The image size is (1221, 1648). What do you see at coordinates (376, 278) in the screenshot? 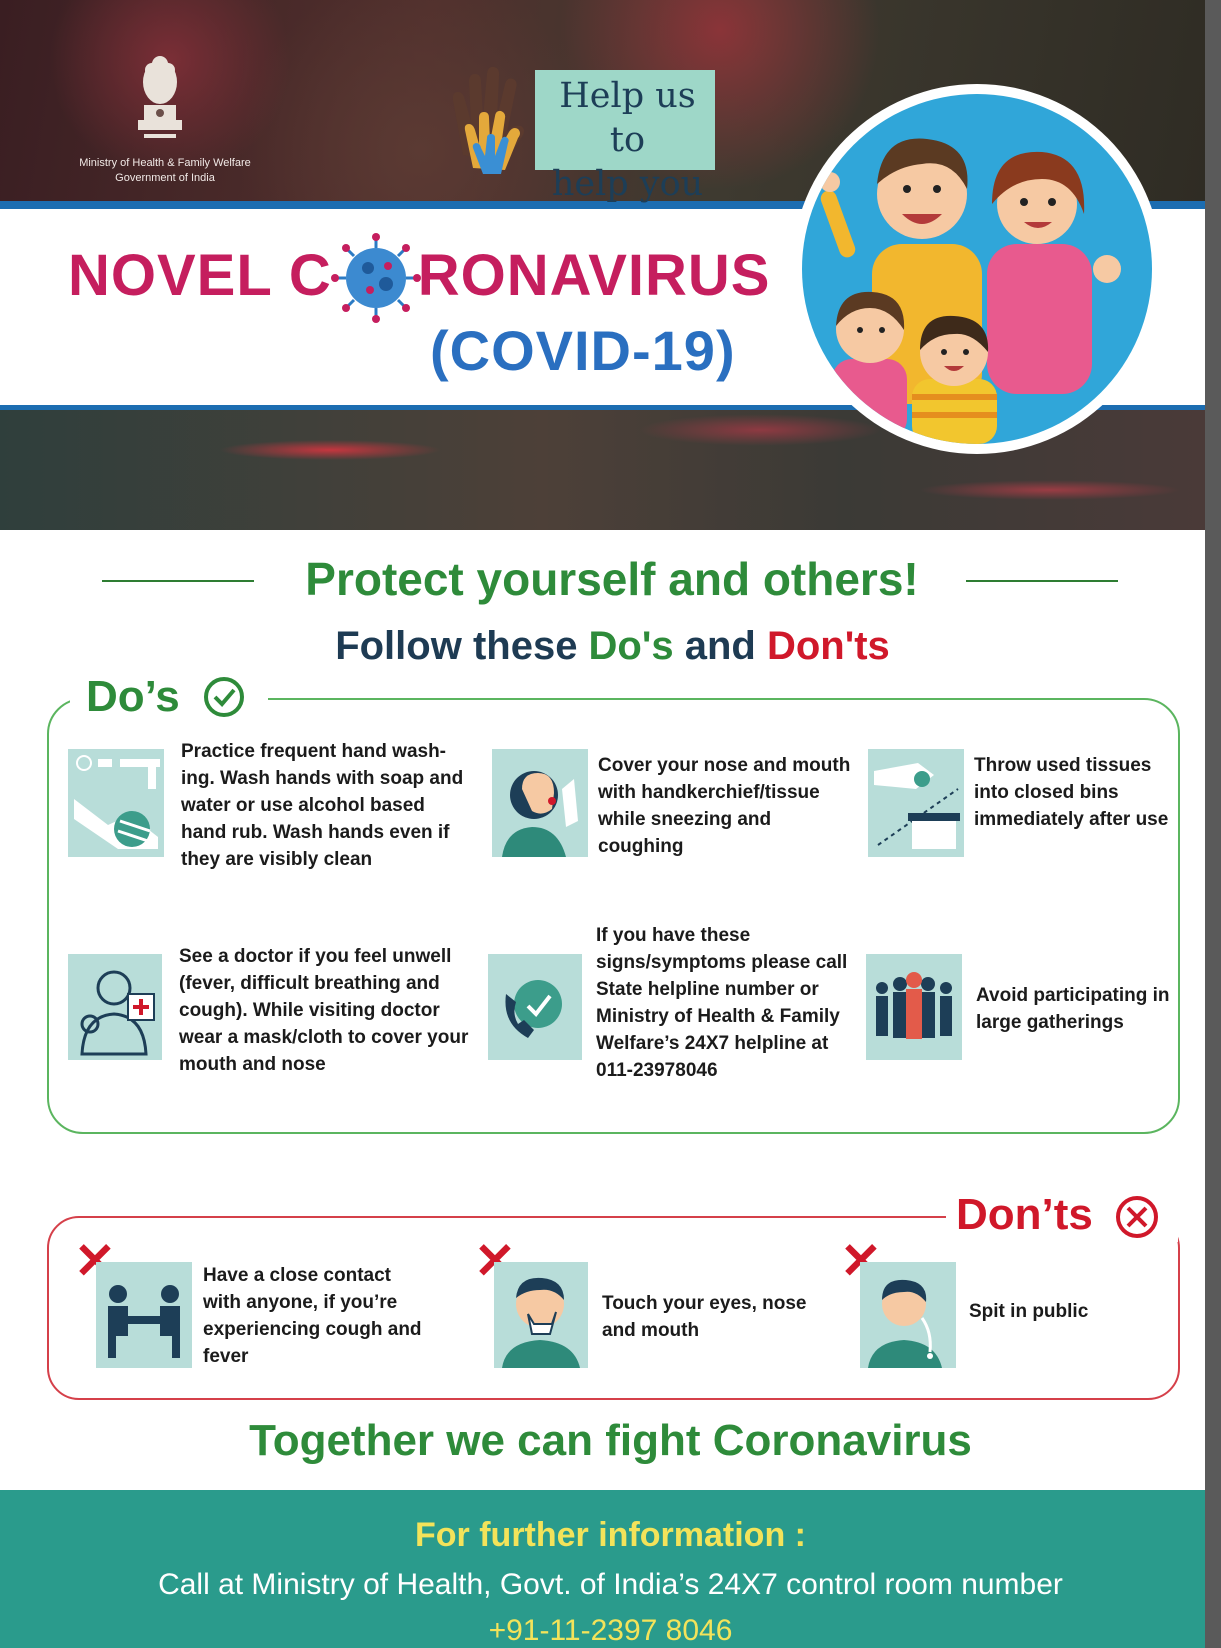
I see `coronavirus-icon` at bounding box center [376, 278].